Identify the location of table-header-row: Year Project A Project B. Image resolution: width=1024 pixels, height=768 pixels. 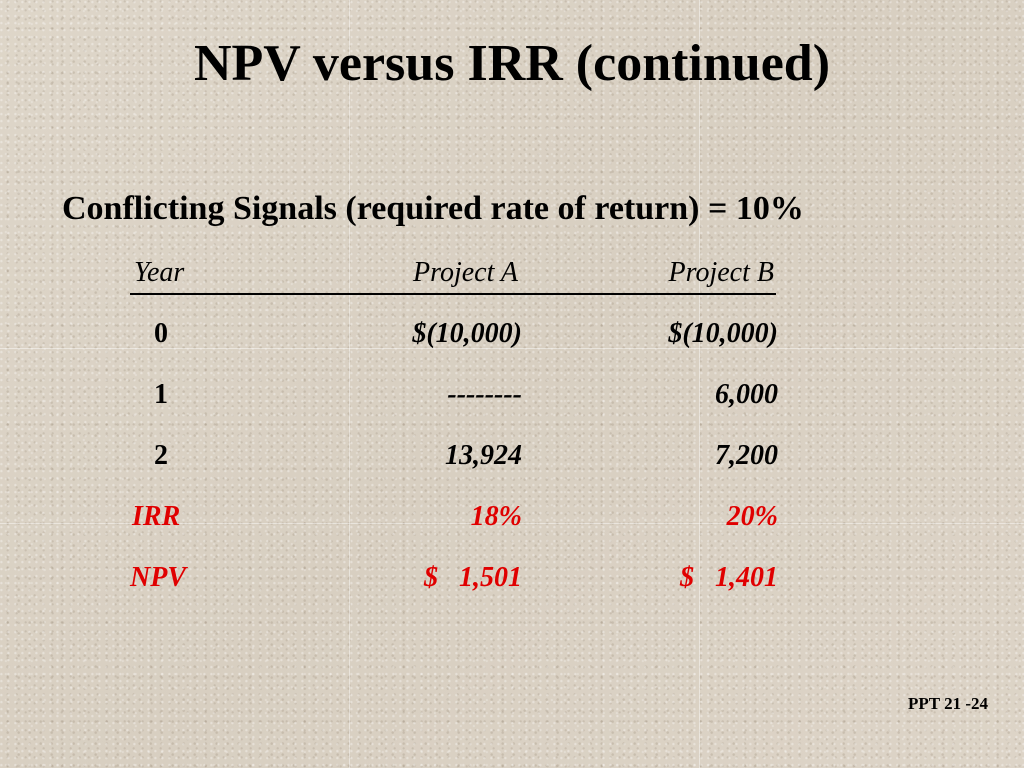
(453, 275).